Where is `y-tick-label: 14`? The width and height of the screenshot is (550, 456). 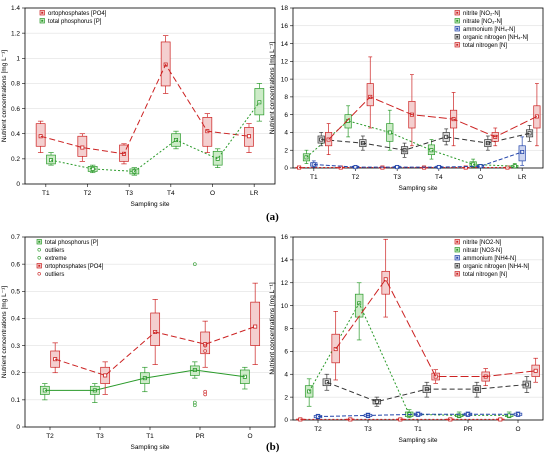 y-tick-label: 14 is located at coordinates (285, 260).